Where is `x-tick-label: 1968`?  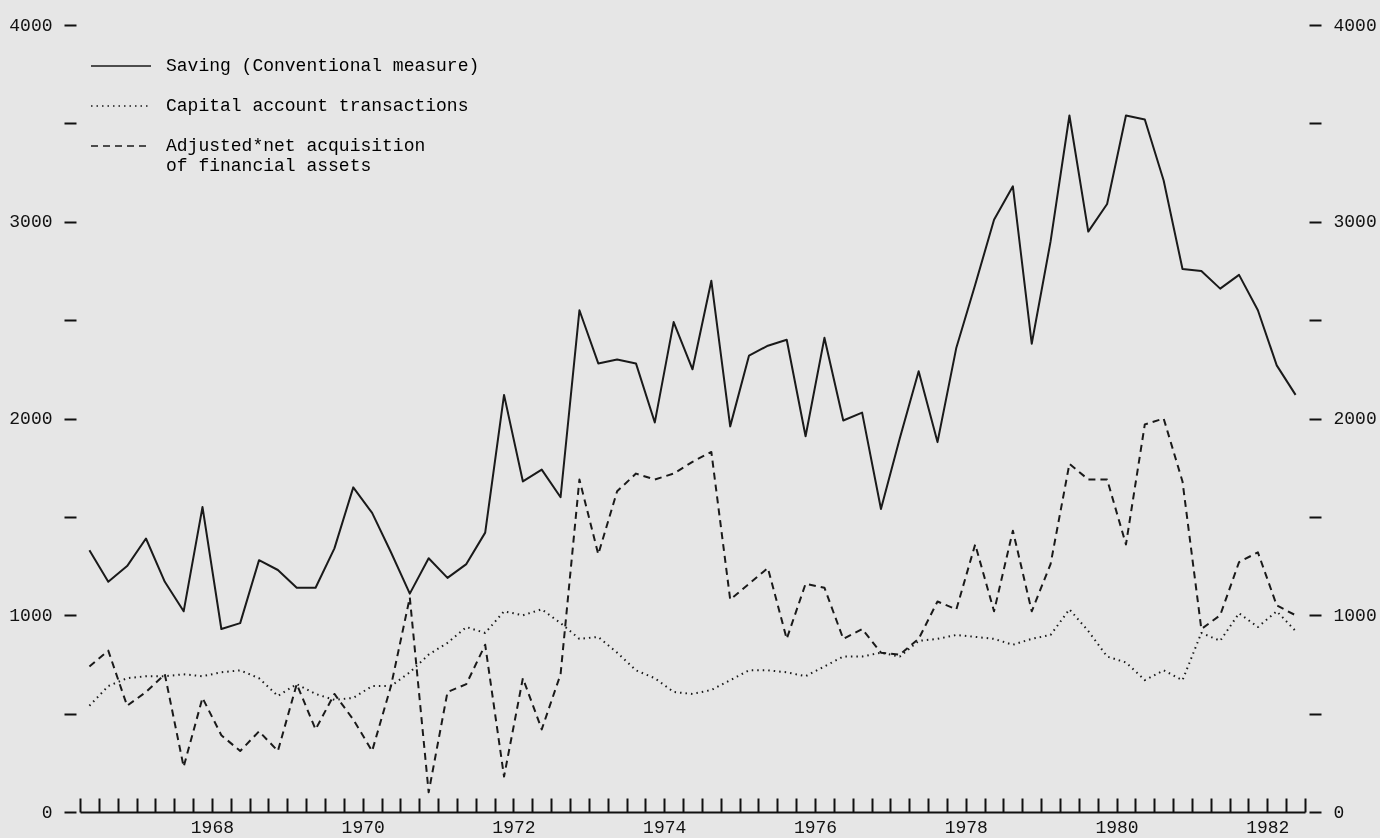 x-tick-label: 1968 is located at coordinates (212, 827).